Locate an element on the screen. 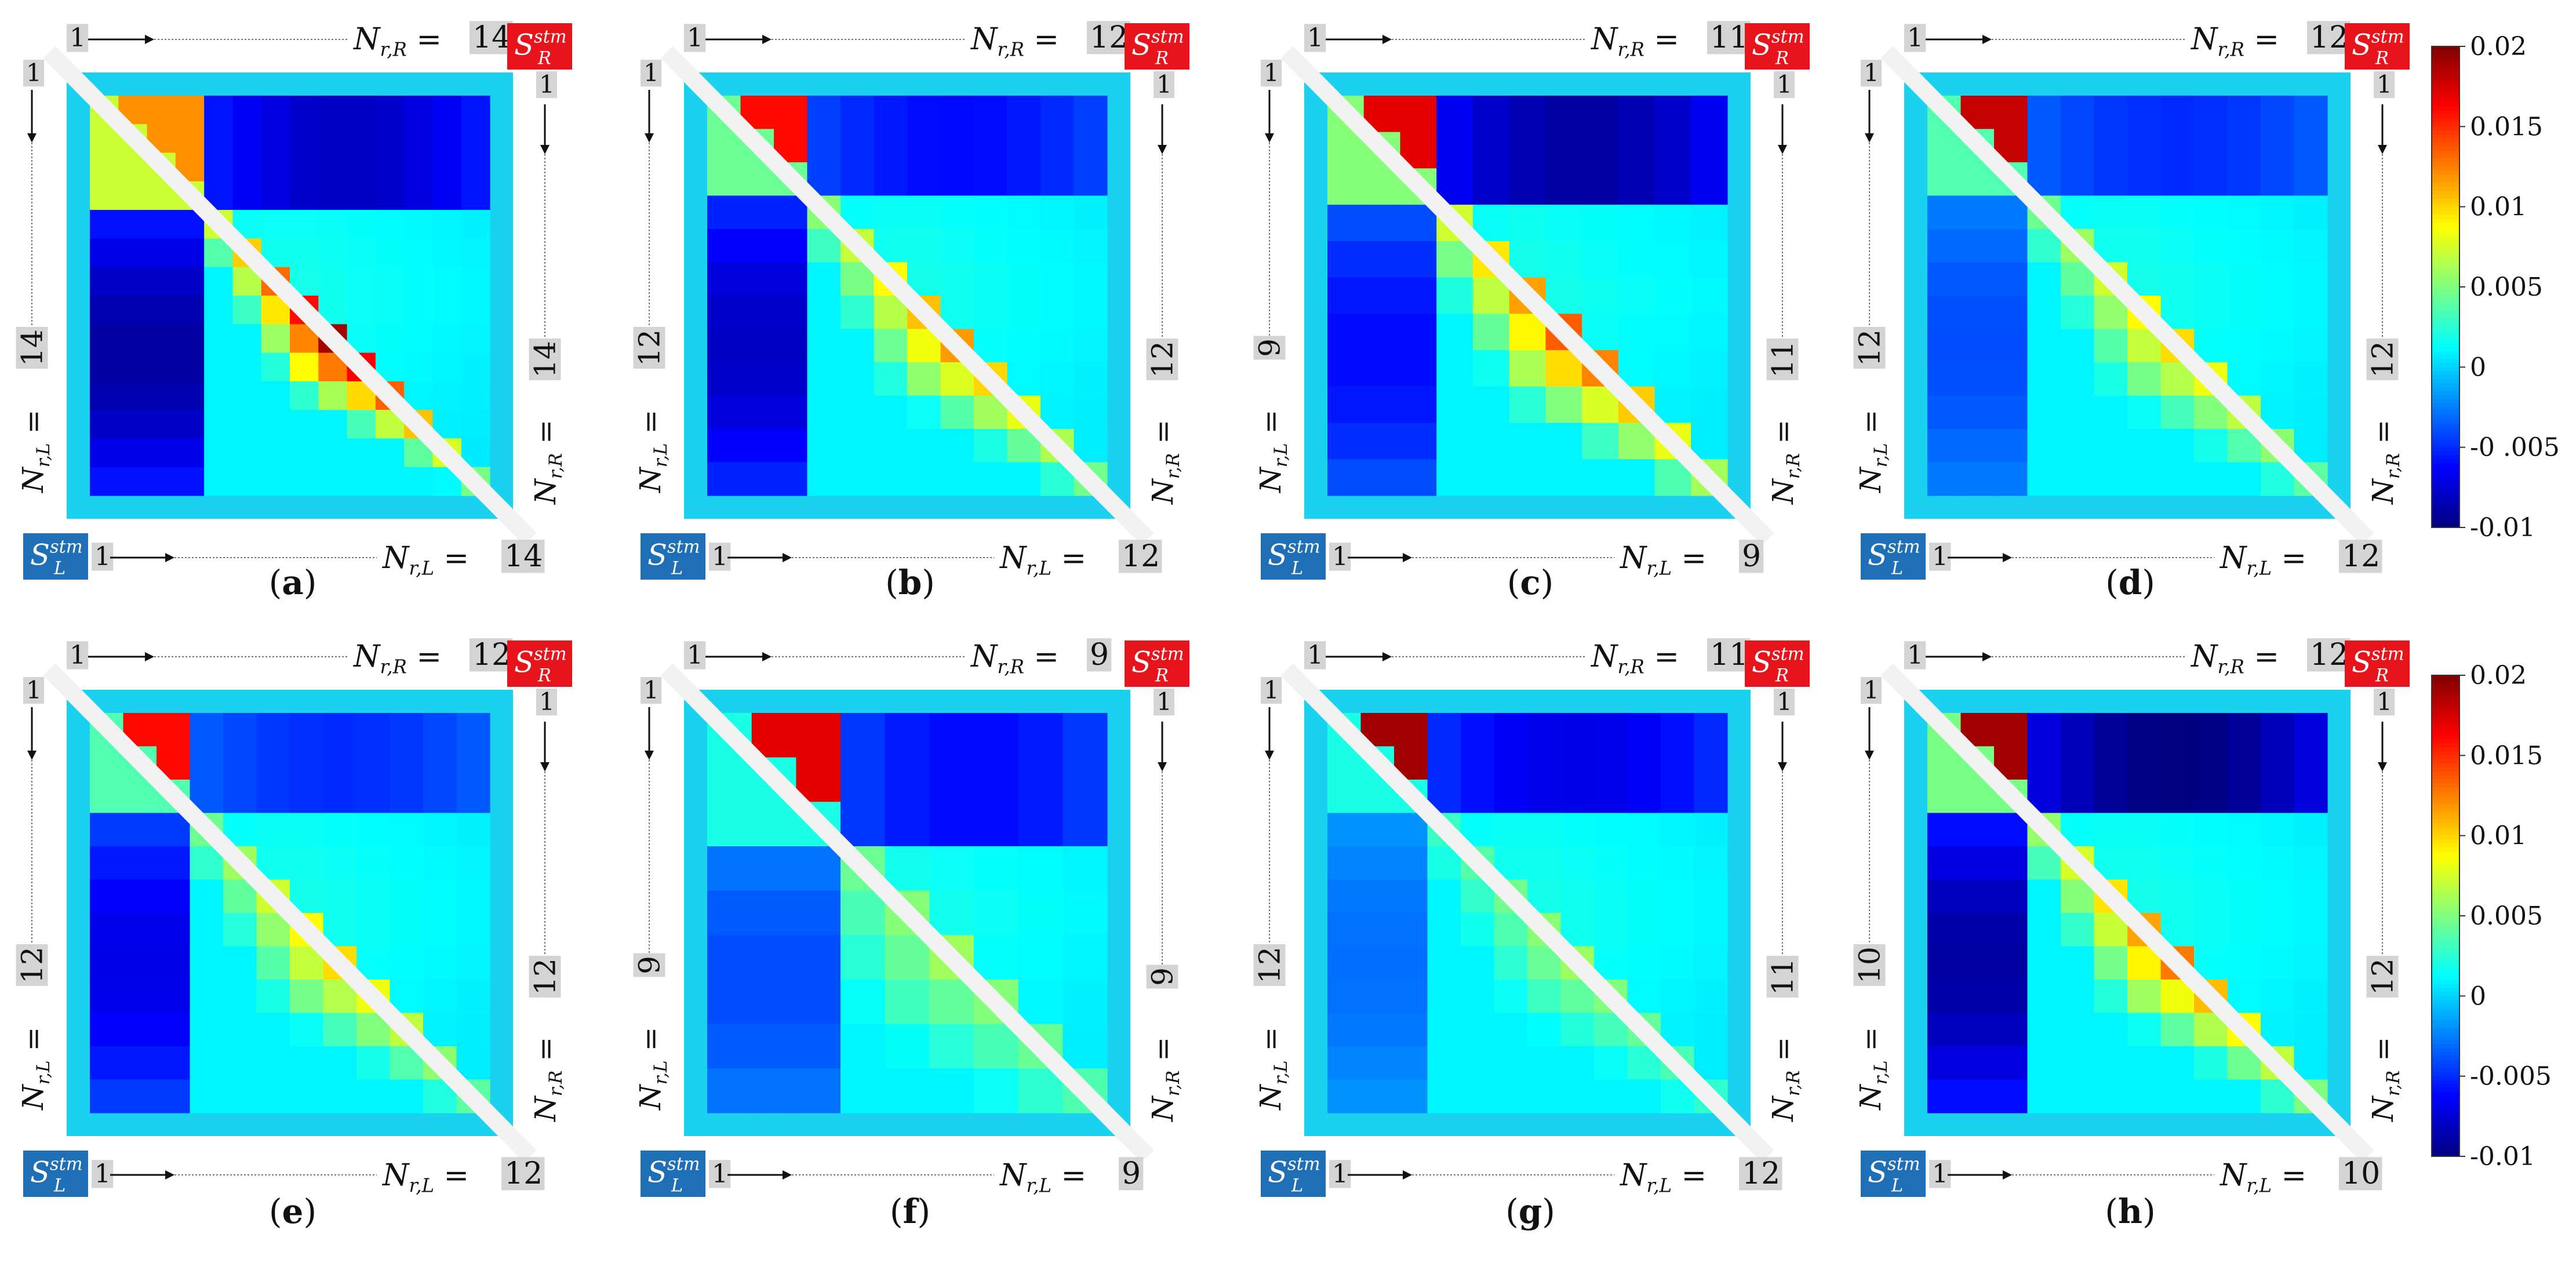 The height and width of the screenshot is (1263, 2576). left-count-number-text: 10 is located at coordinates (1870, 965).